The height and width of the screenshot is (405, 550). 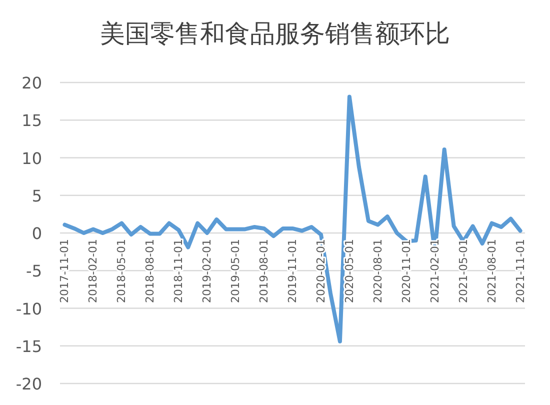 I want to click on x-tick-label: 2021-11-01, so click(x=520, y=271).